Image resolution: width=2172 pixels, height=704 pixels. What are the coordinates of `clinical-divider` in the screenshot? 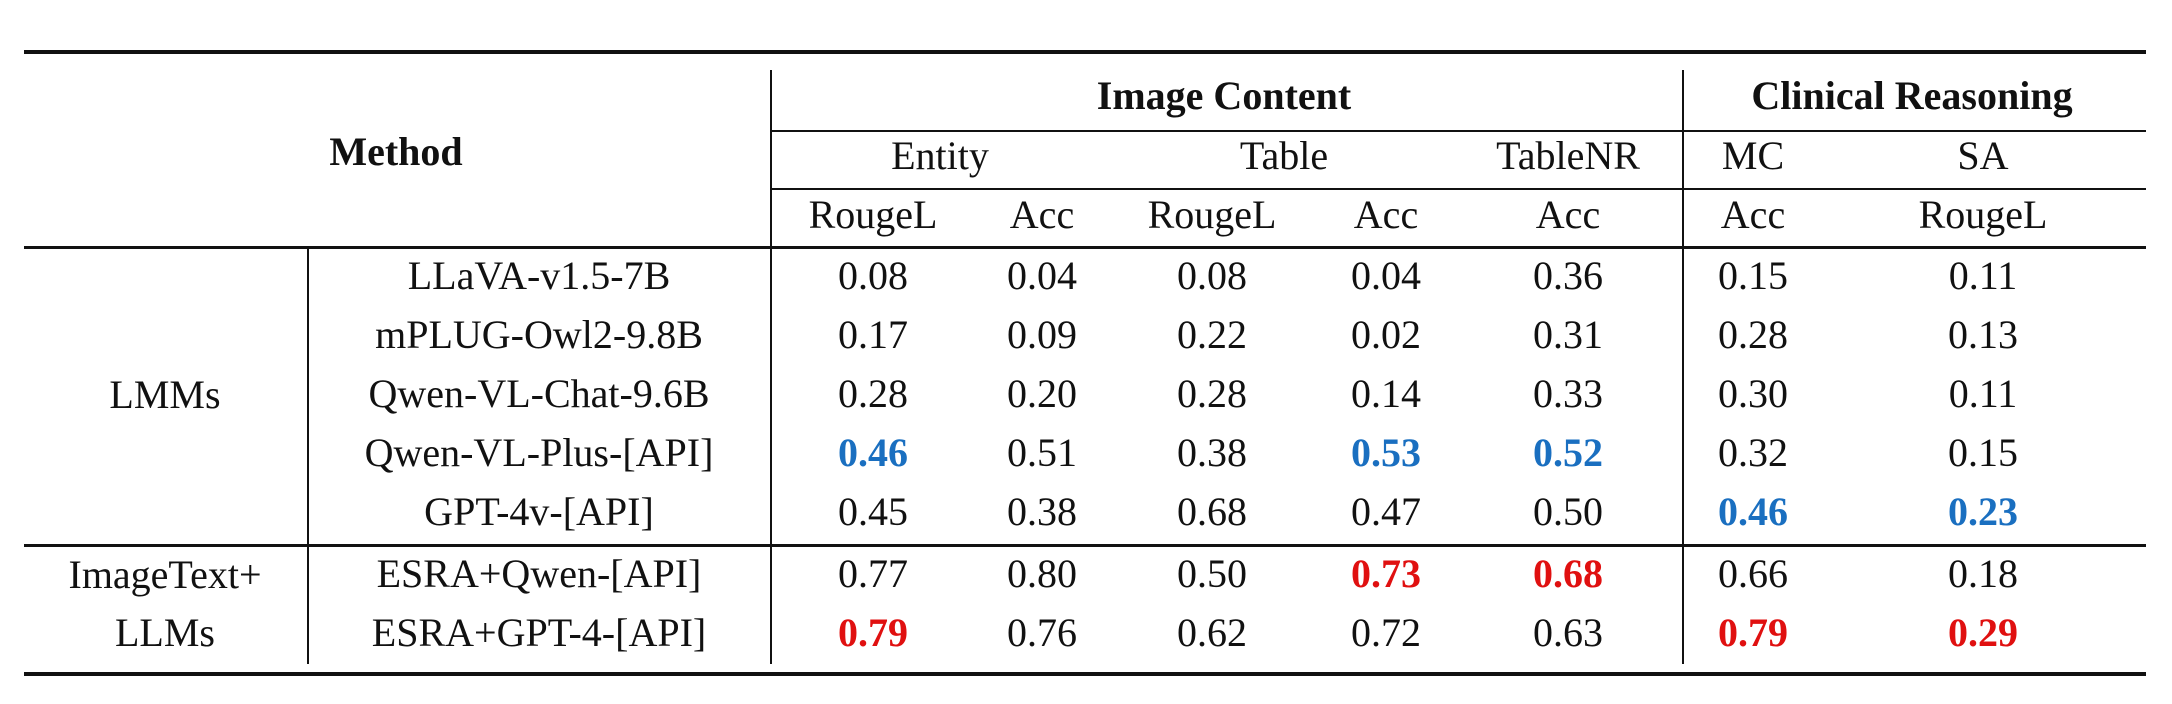 It's located at (1683, 367).